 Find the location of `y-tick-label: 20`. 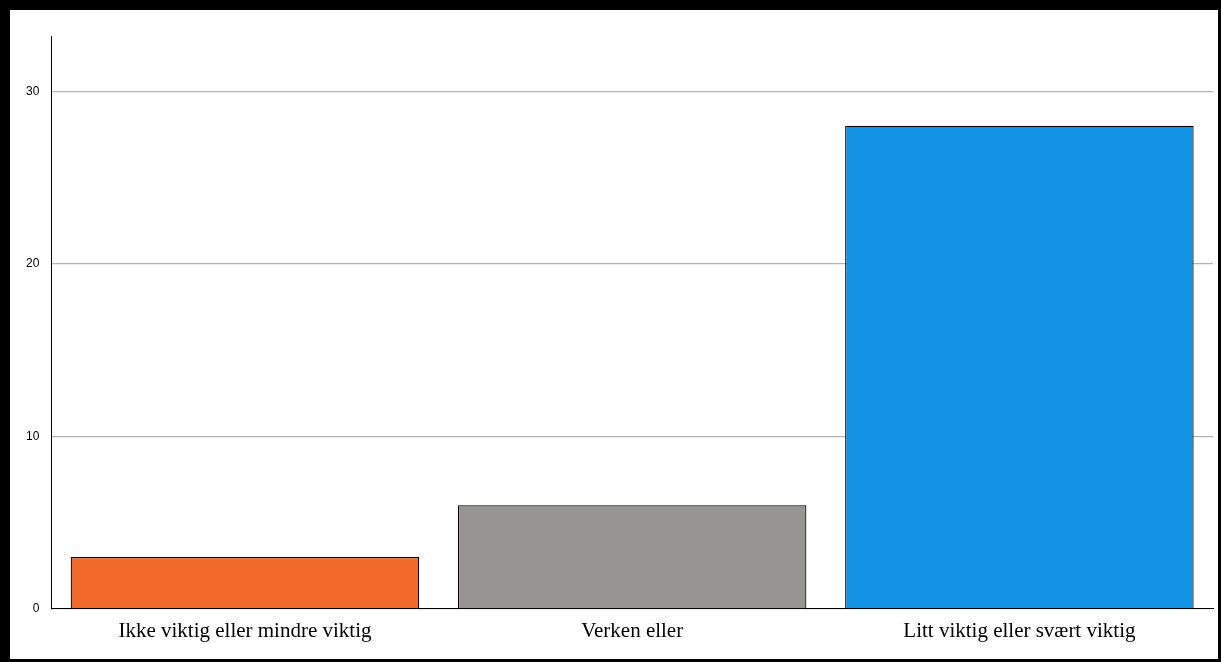

y-tick-label: 20 is located at coordinates (32, 263).